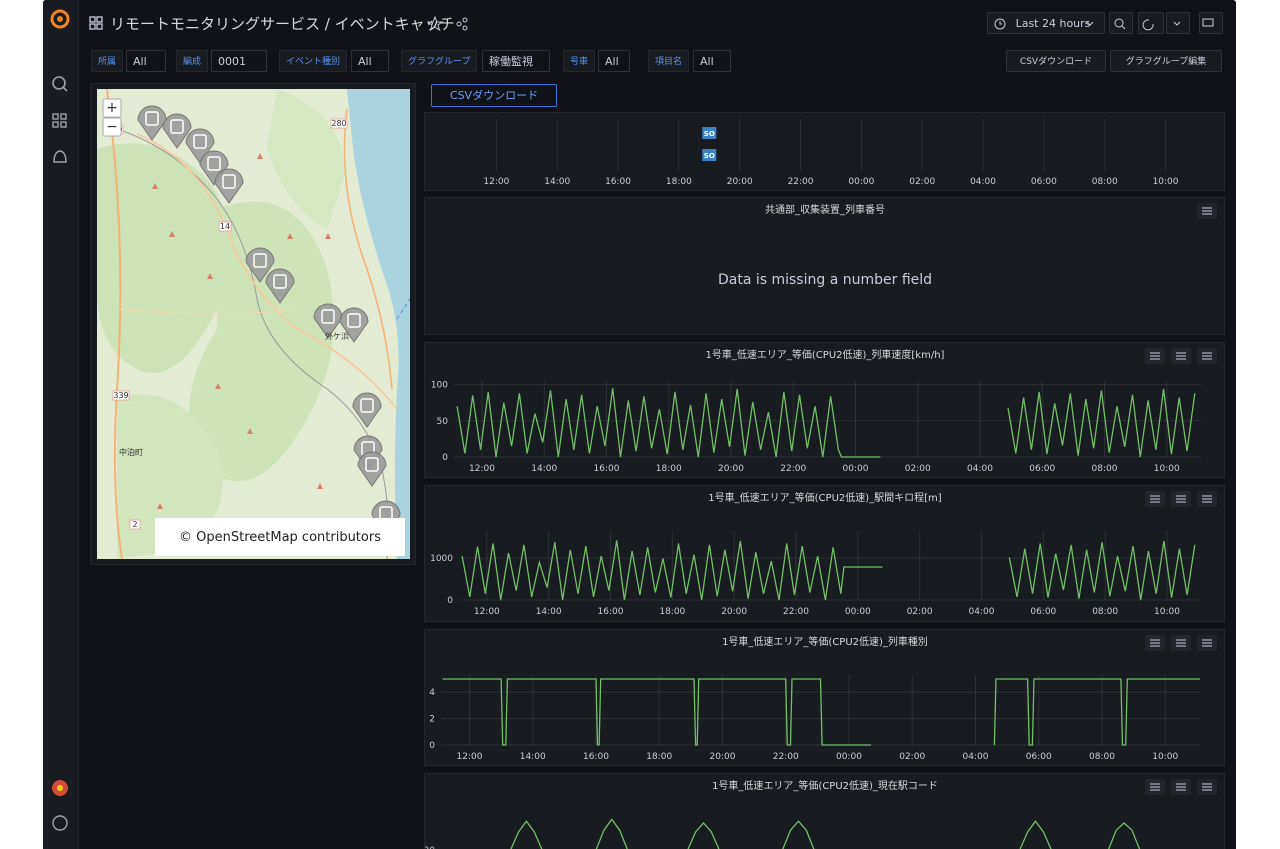  I want to click on sidebar-icons, so click(60, 420).